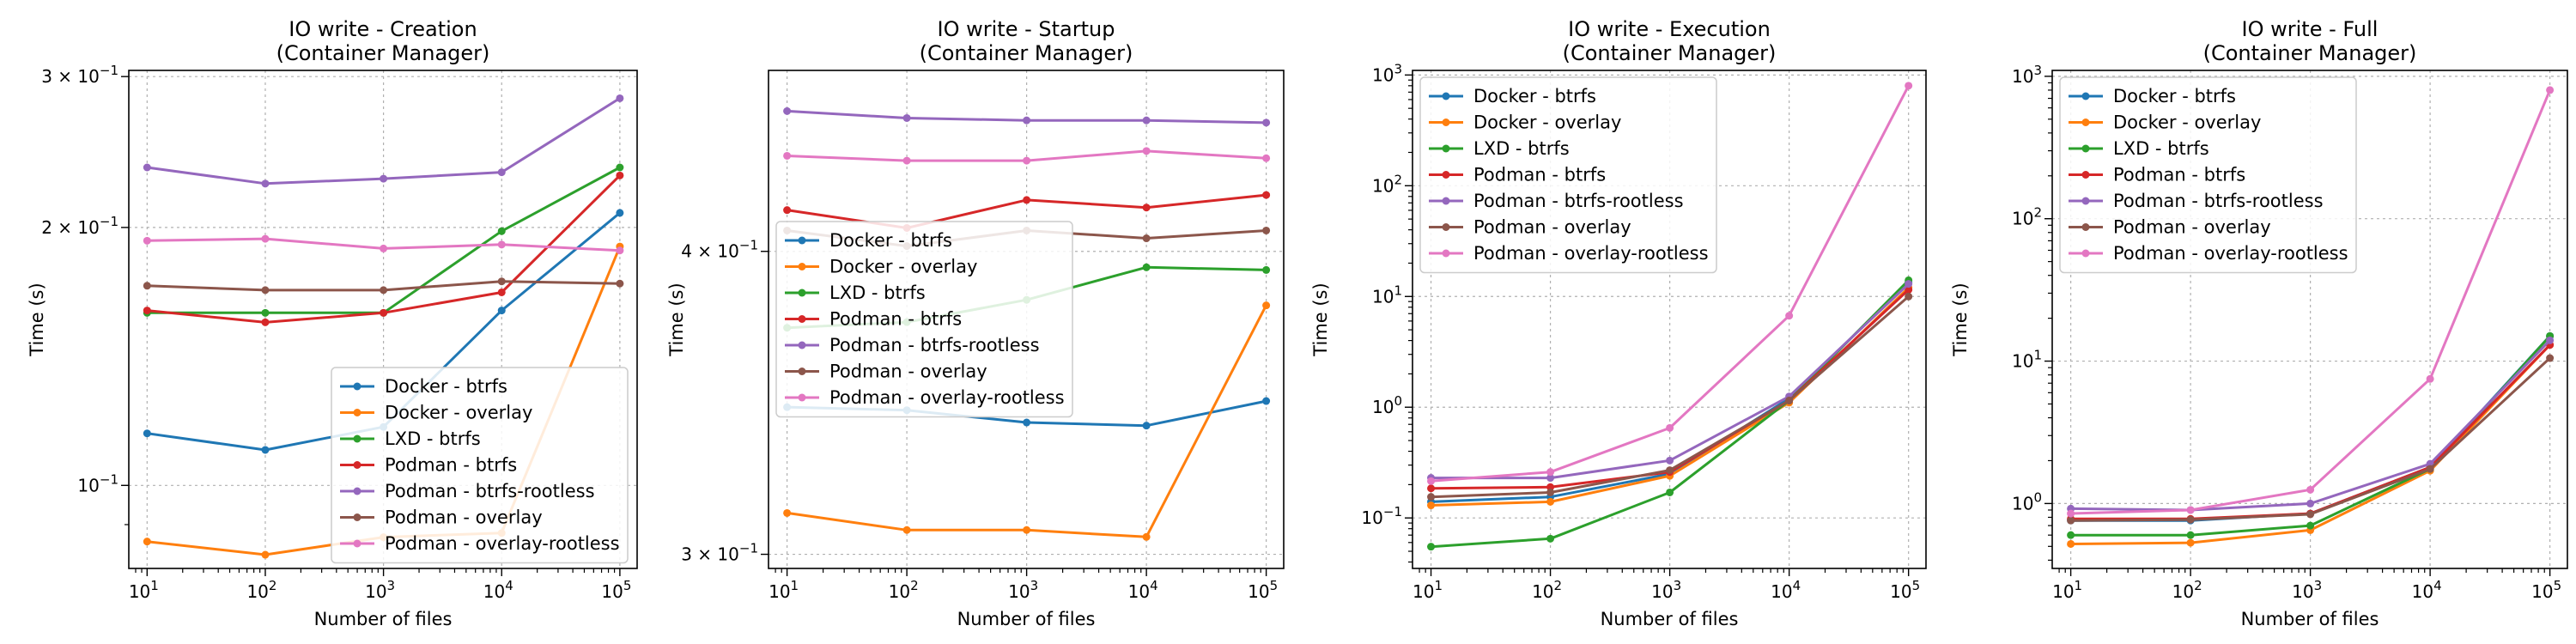 This screenshot has width=2576, height=644. I want to click on y-tick-exponent: 3, so click(1398, 69).